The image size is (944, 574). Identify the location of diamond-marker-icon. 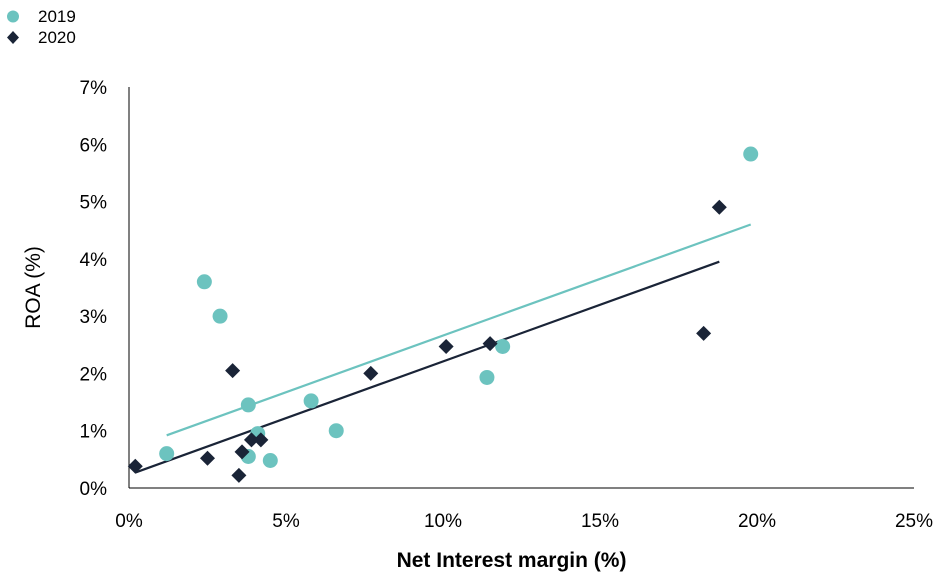
(13, 37).